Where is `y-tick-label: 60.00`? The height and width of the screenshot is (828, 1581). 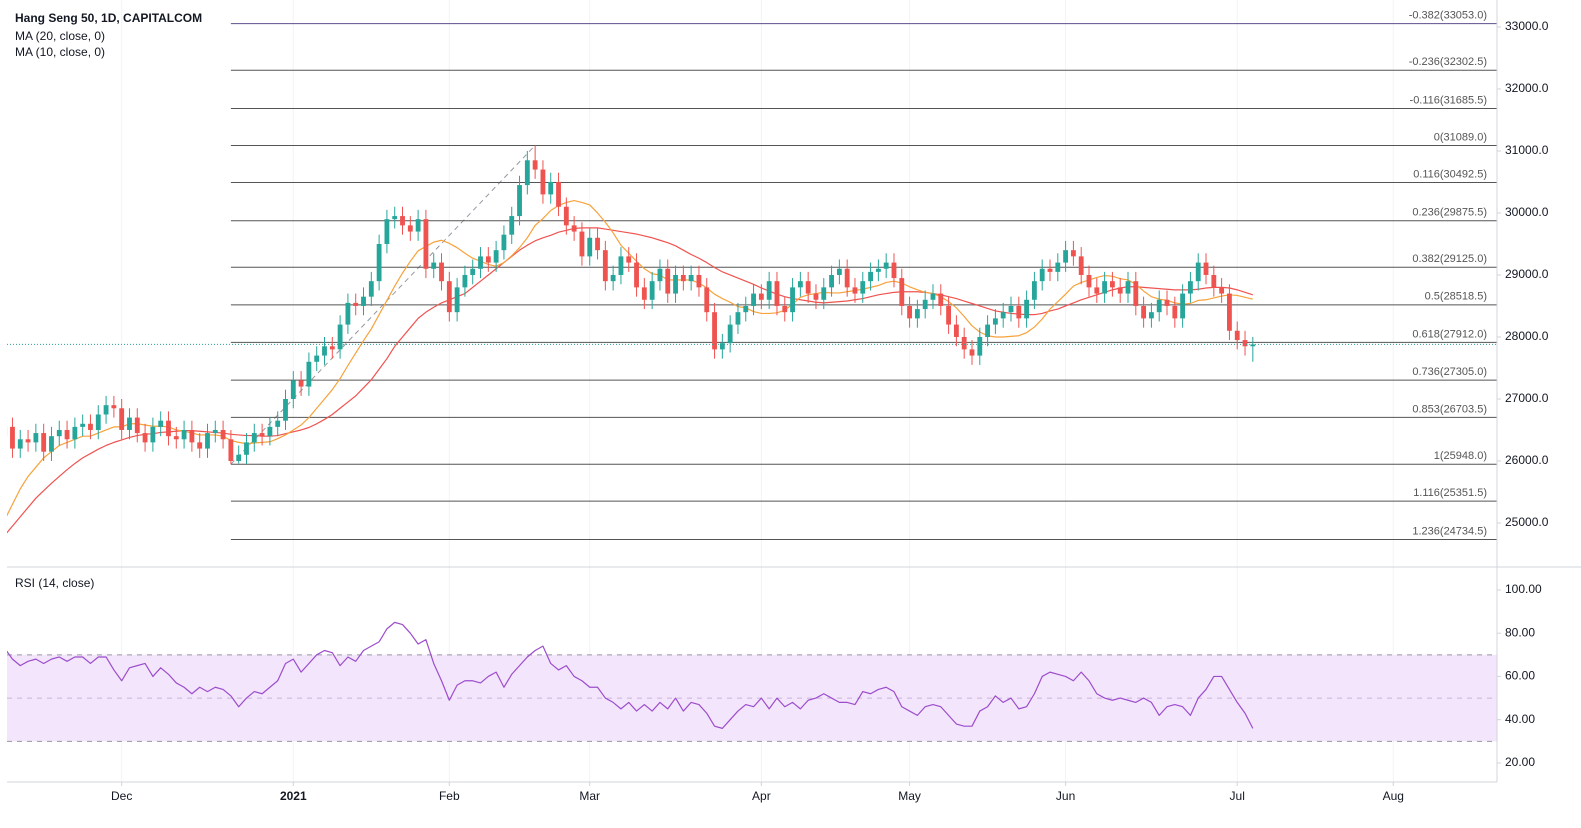
y-tick-label: 60.00 is located at coordinates (1520, 676).